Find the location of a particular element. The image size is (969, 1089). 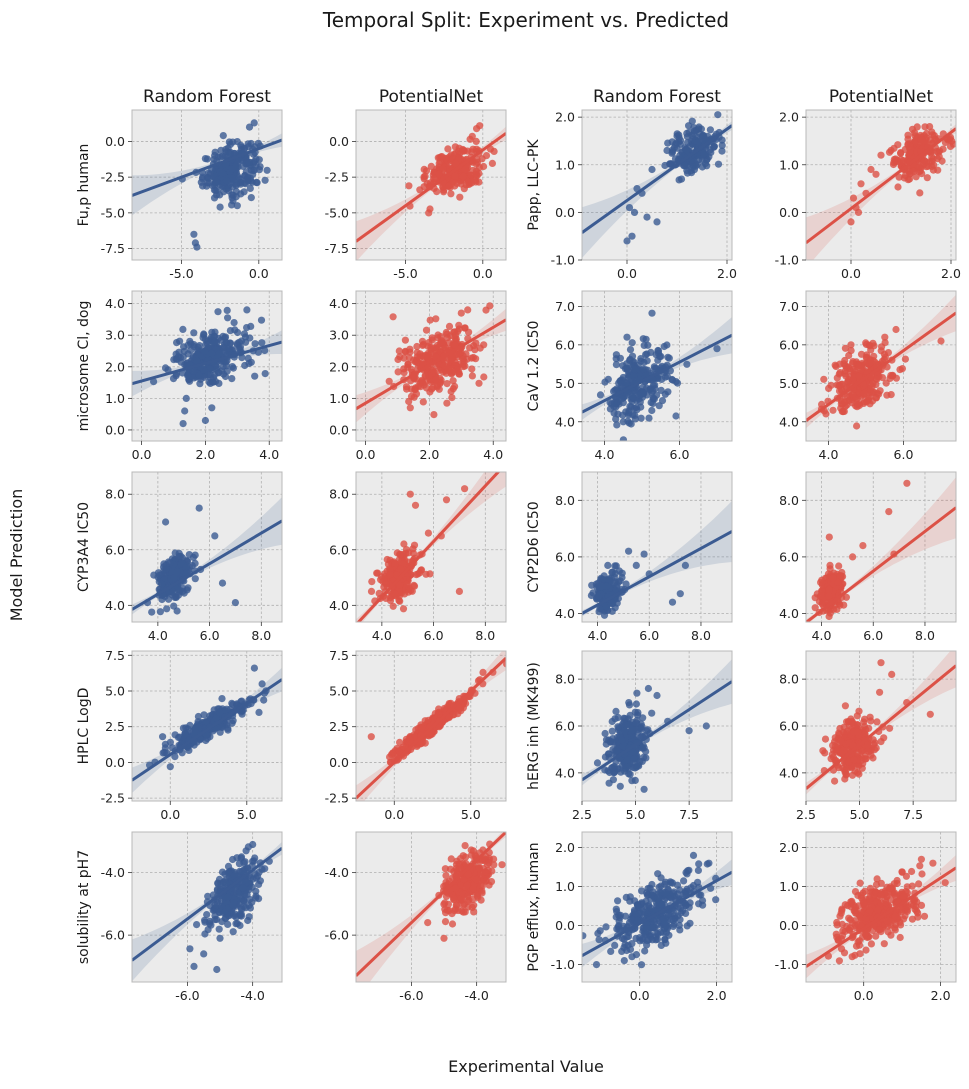

y-tick-label: 7.0 is located at coordinates (565, 306).